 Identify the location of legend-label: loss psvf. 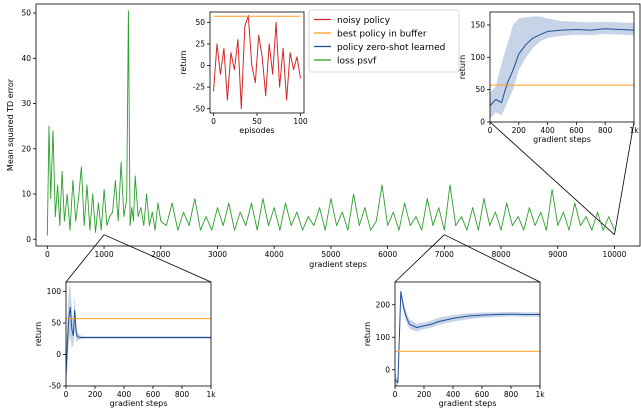
(357, 61).